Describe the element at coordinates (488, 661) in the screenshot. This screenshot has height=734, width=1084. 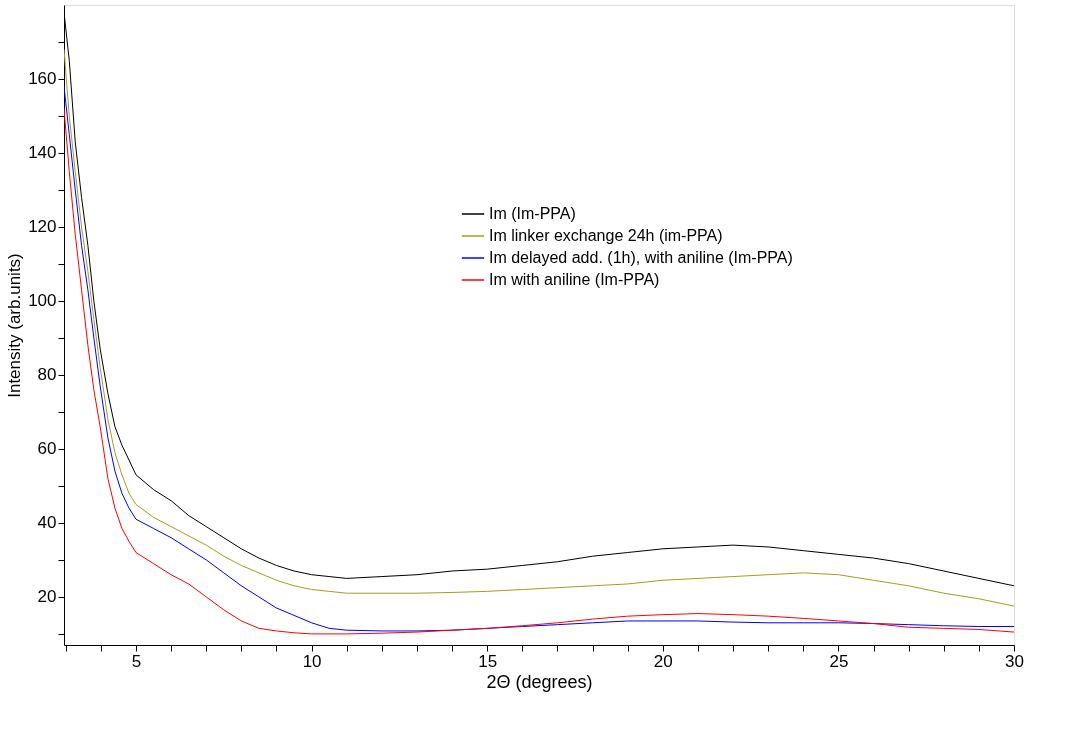
I see `x-tick-label: 15` at that location.